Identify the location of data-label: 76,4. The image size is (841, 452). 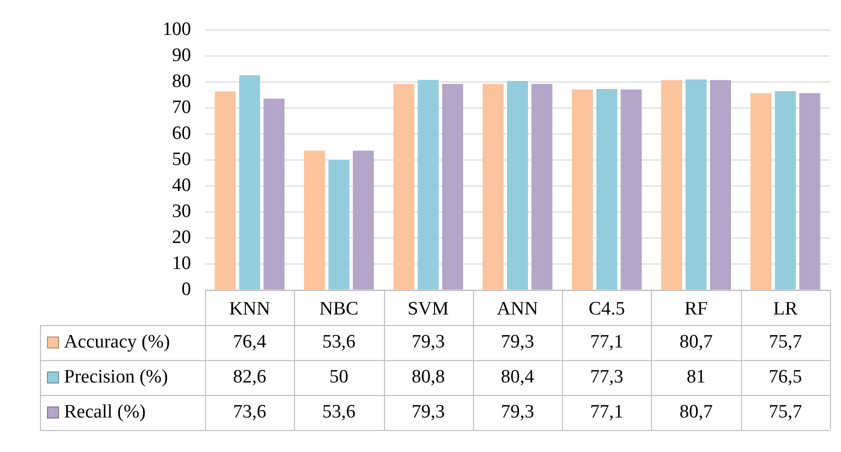
(250, 341).